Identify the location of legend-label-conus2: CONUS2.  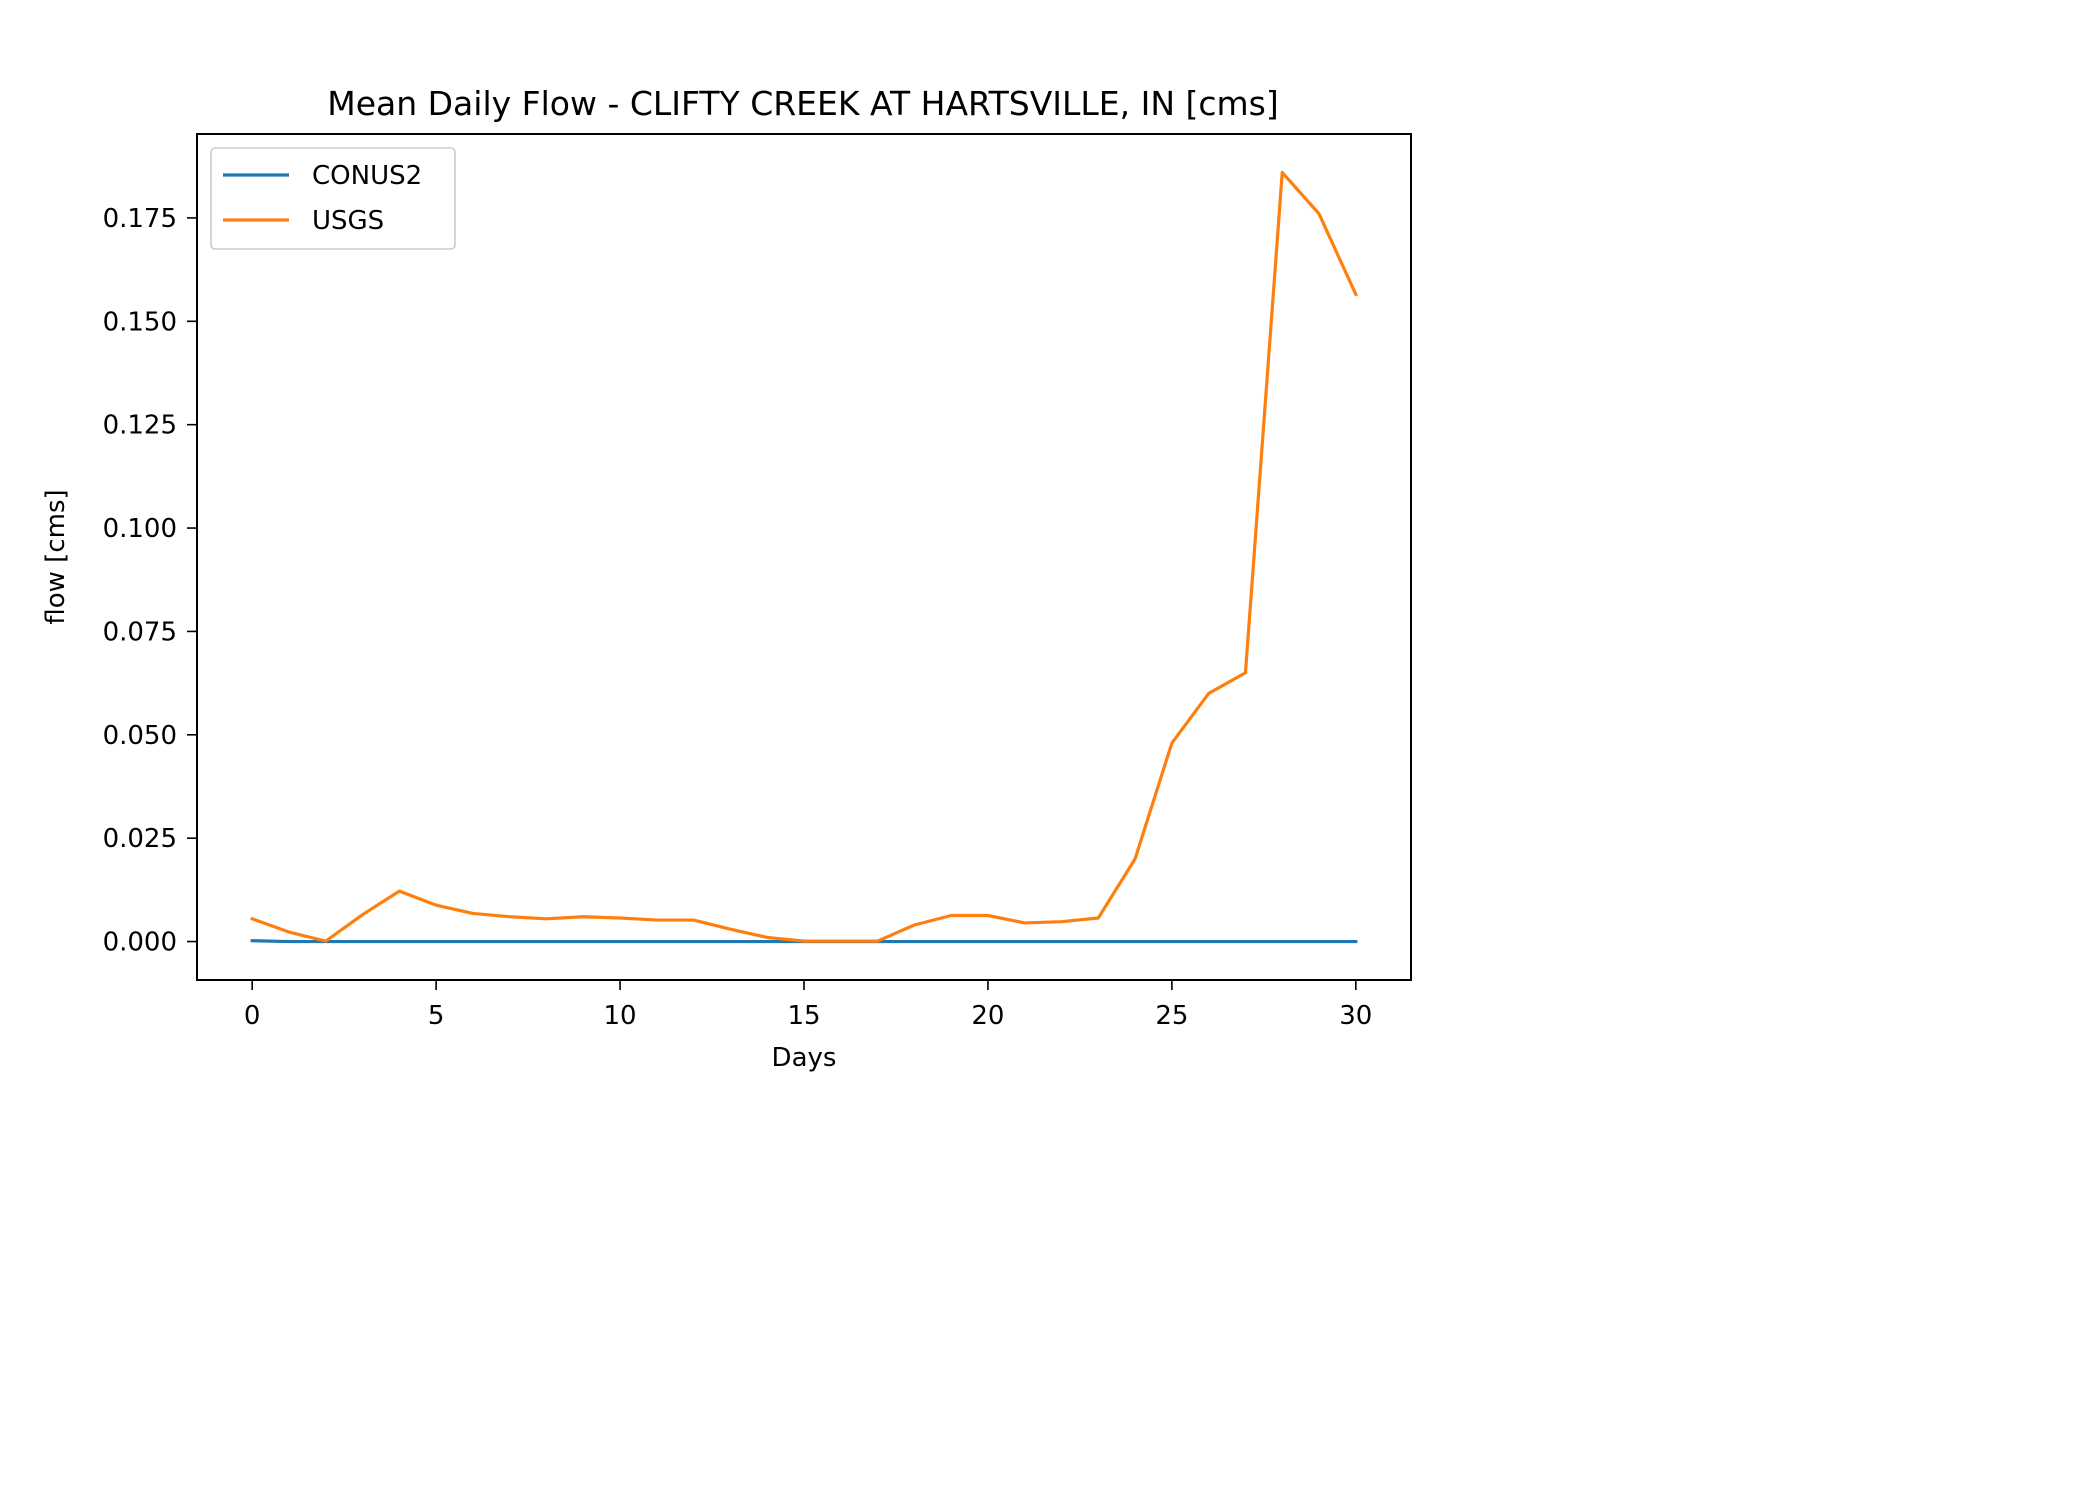
(367, 176).